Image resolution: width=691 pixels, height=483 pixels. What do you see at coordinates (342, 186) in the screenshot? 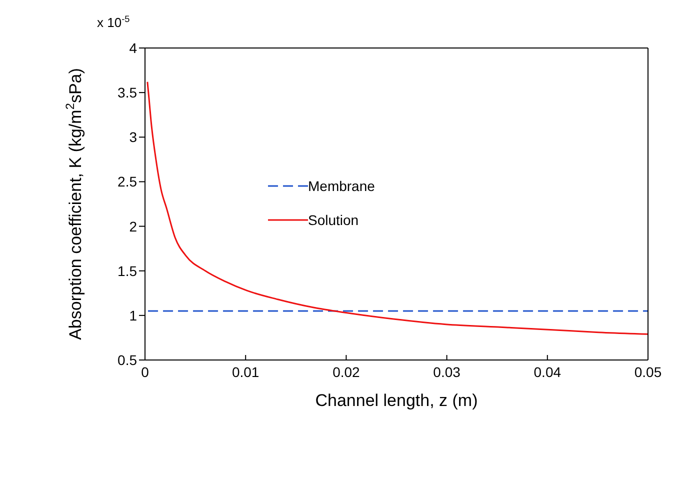
I see `legend-label: Membrane` at bounding box center [342, 186].